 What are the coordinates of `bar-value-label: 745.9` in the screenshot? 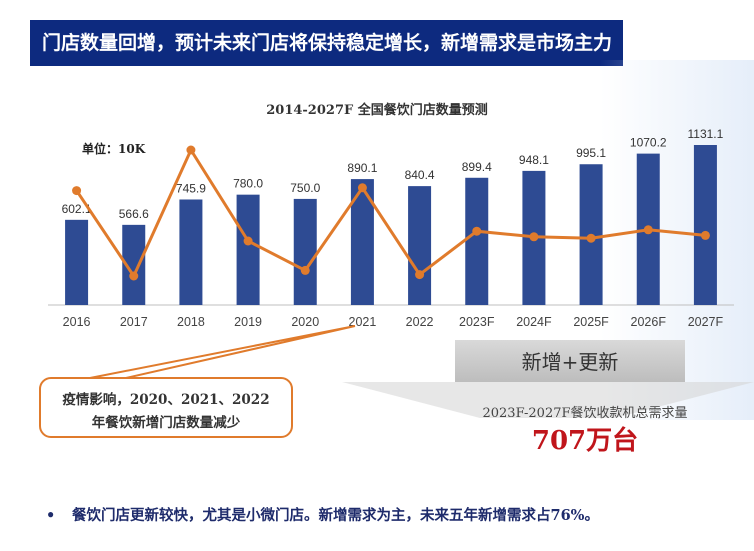 It's located at (191, 188).